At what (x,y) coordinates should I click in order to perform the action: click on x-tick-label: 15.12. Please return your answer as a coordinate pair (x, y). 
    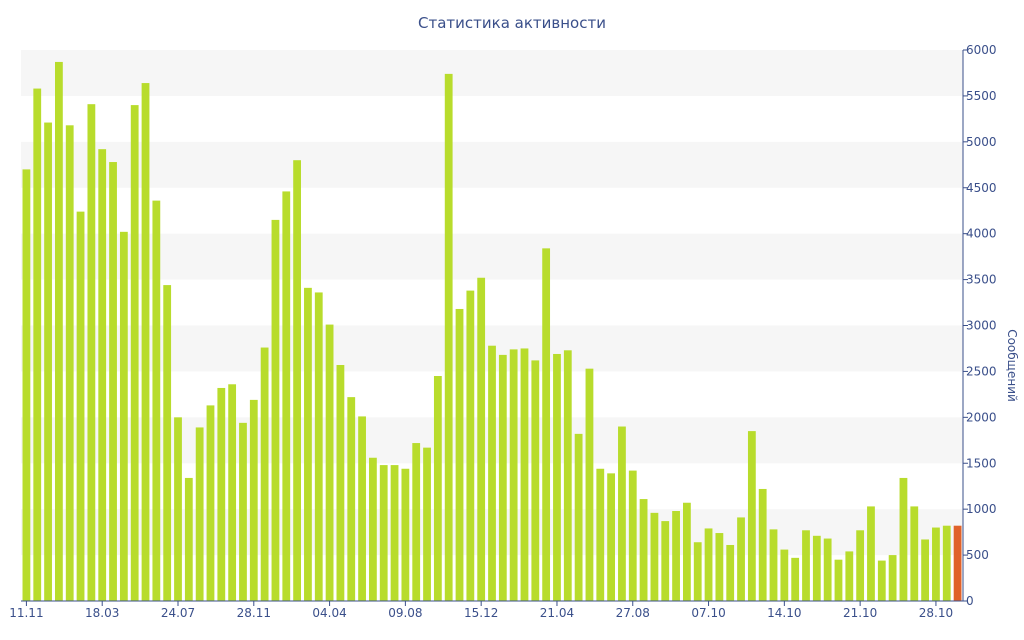
    Looking at the image, I should click on (481, 613).